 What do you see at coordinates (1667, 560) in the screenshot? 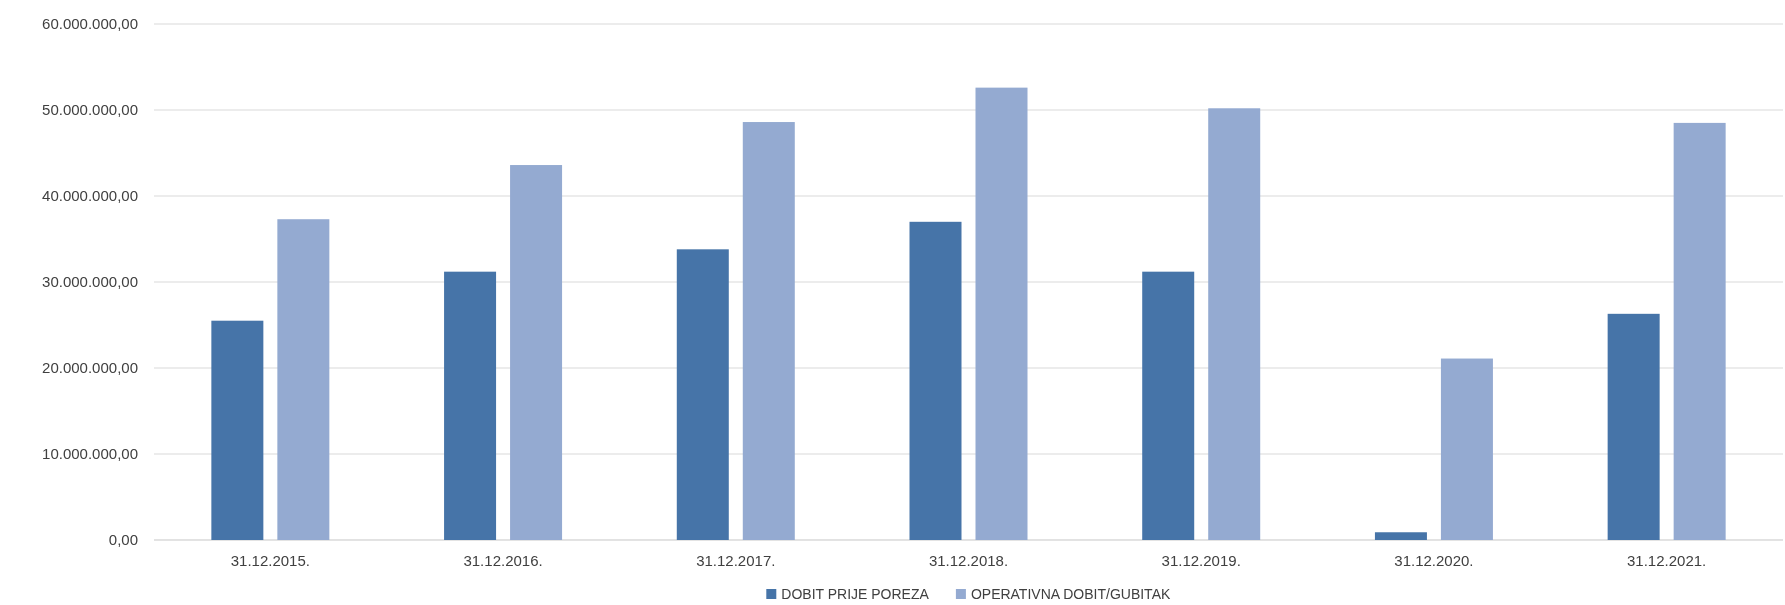
I see `x-tick-label: 31.12.2021.` at bounding box center [1667, 560].